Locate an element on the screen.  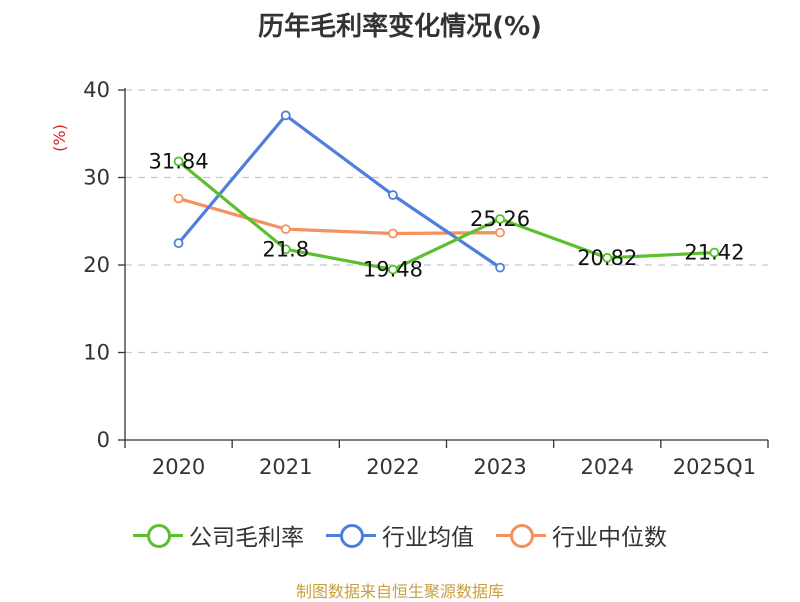
data-label-3: 25.26 is located at coordinates (500, 219).